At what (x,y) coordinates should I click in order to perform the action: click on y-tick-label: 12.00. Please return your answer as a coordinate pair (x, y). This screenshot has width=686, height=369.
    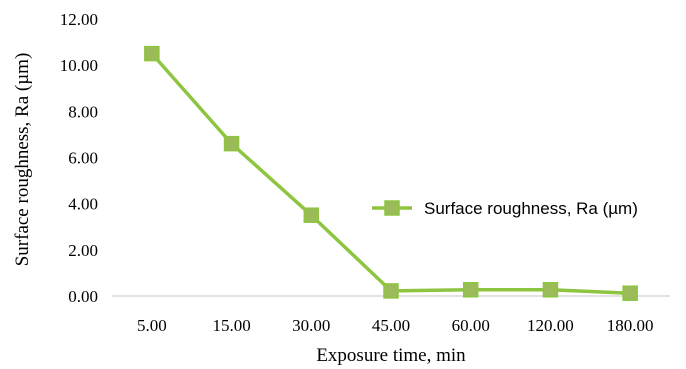
    Looking at the image, I should click on (79, 19).